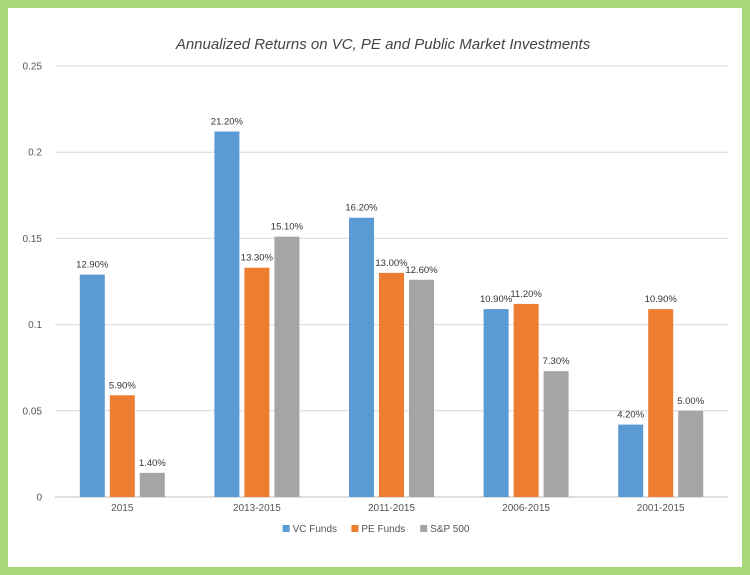 This screenshot has width=750, height=575. I want to click on legend: VC Funds PE Funds S&P 500, so click(376, 529).